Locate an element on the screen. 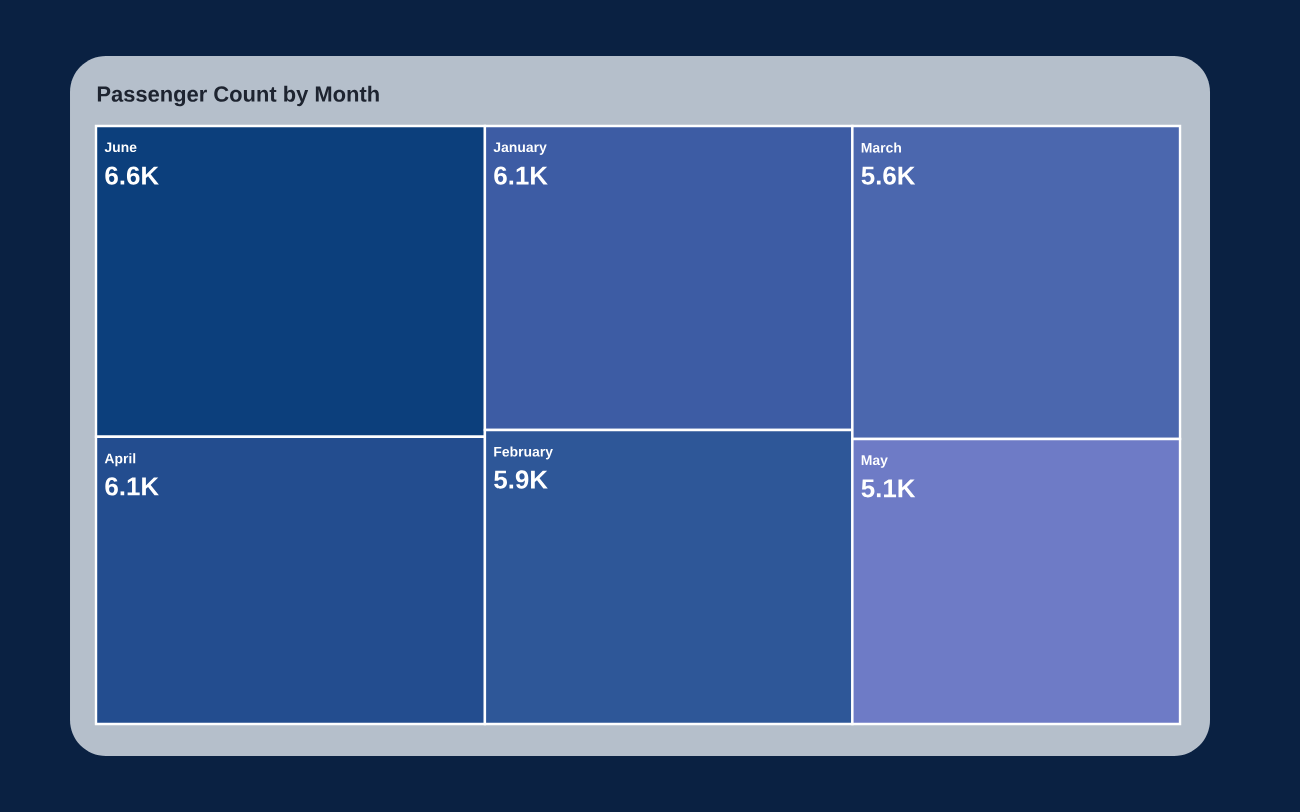  data-label: 6.6K is located at coordinates (132, 175).